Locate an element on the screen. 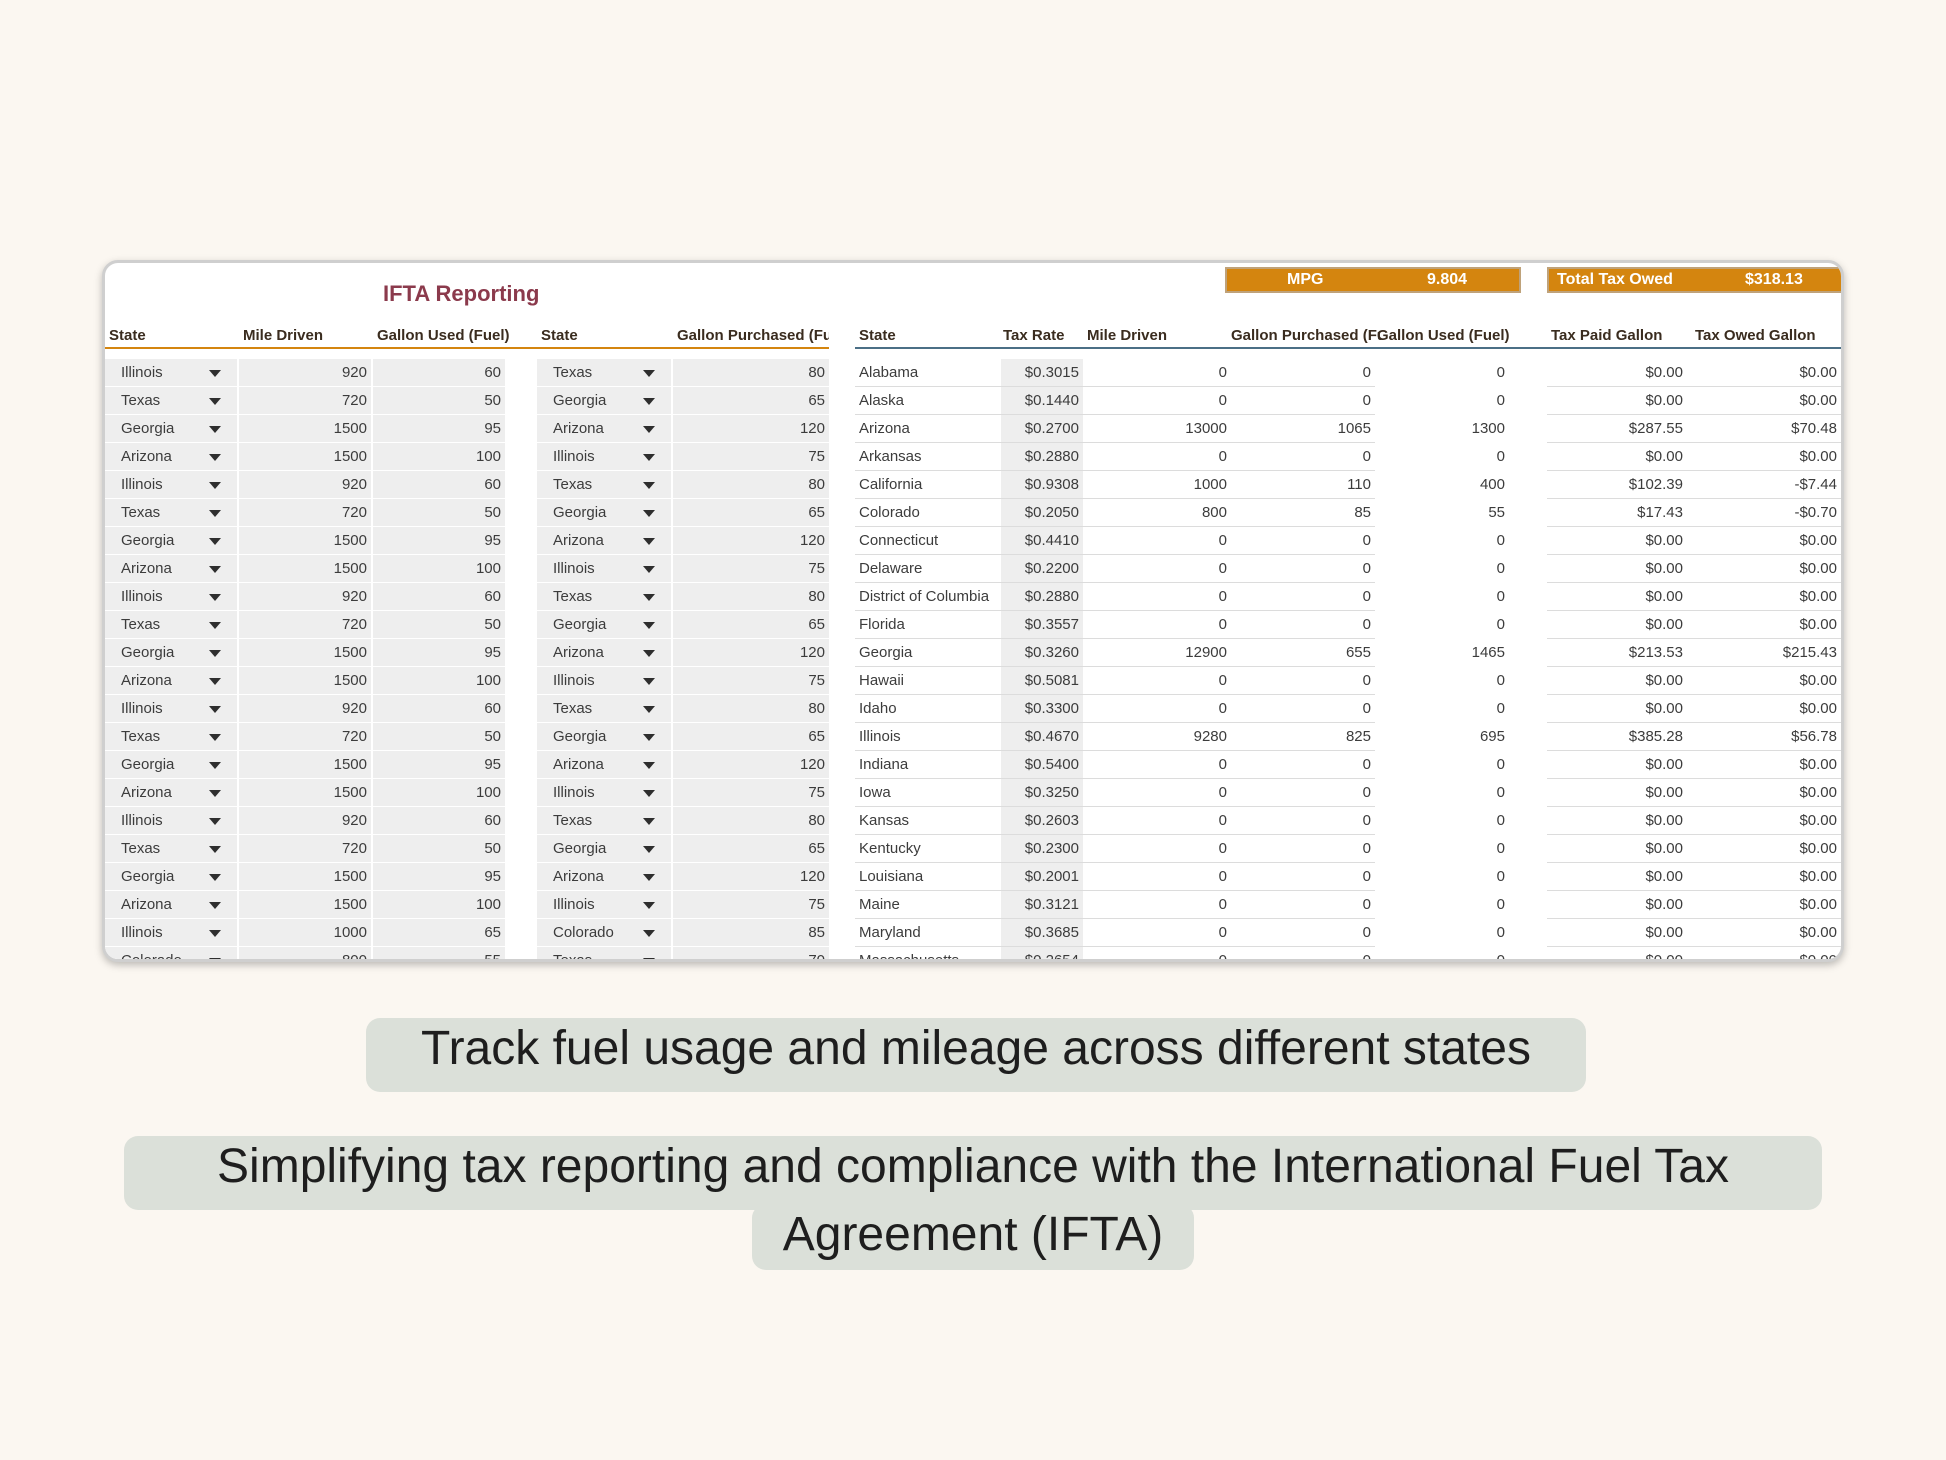 This screenshot has width=1946, height=1460. value-cell: $56.78 is located at coordinates (1814, 736).